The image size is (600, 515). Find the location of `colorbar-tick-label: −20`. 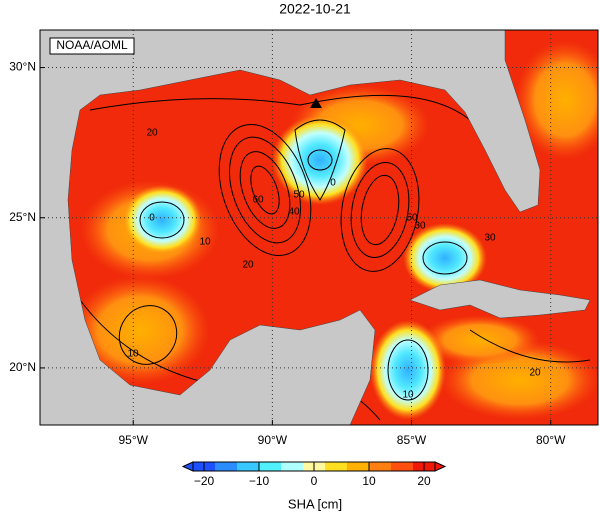

colorbar-tick-label: −20 is located at coordinates (204, 481).